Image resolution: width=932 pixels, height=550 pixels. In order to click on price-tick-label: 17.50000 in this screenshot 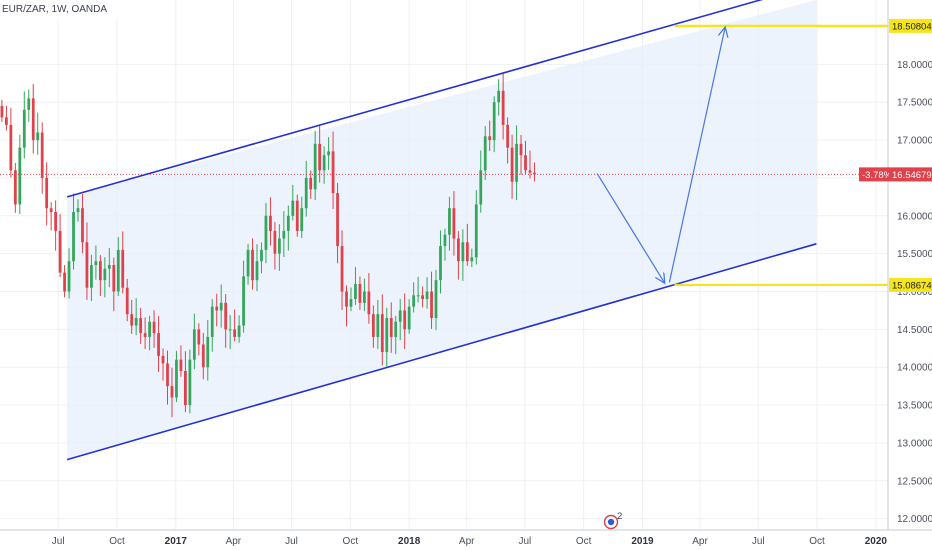, I will do `click(914, 103)`.